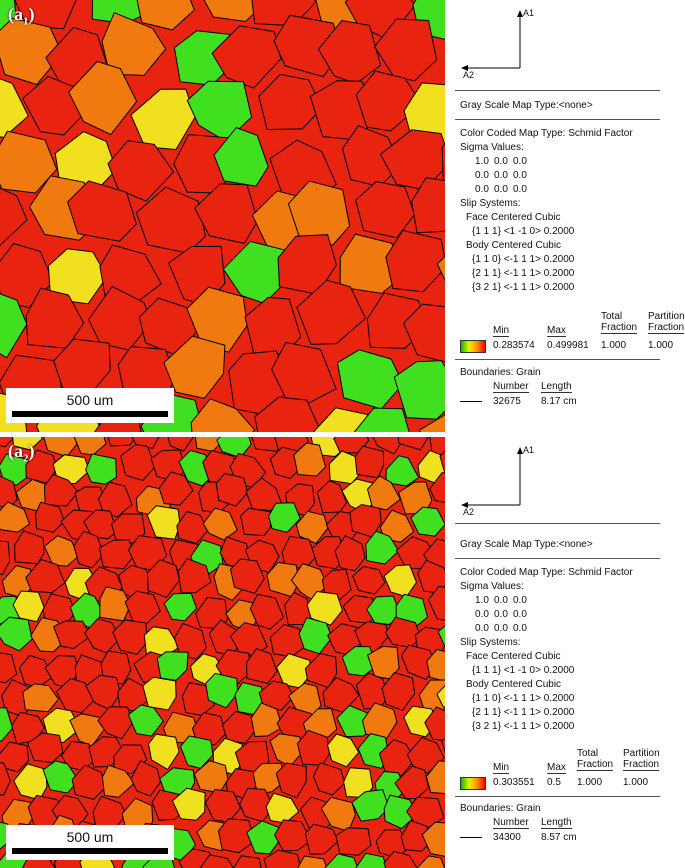  What do you see at coordinates (546, 572) in the screenshot?
I see `color-map-type: Color Coded Map Type: Schmid Factor` at bounding box center [546, 572].